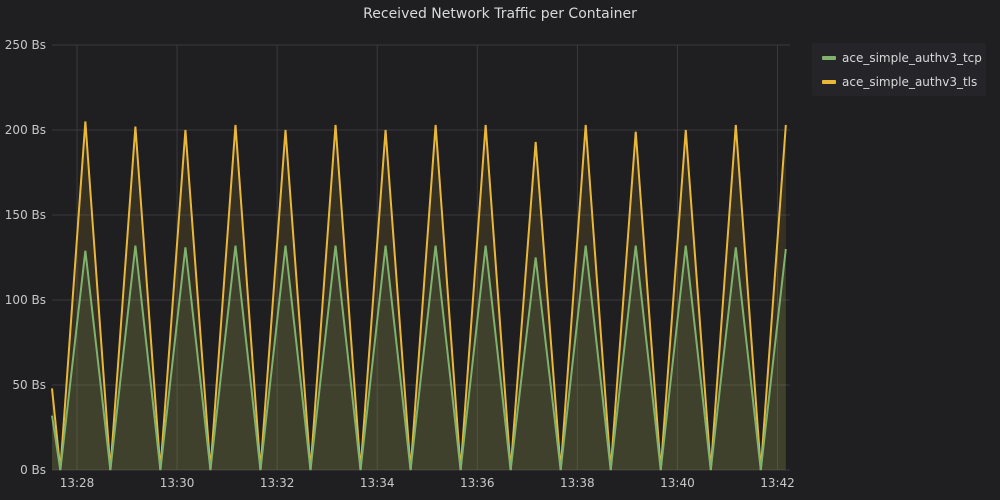  What do you see at coordinates (912, 58) in the screenshot?
I see `legend-label: ace_simple_authv3_tcp` at bounding box center [912, 58].